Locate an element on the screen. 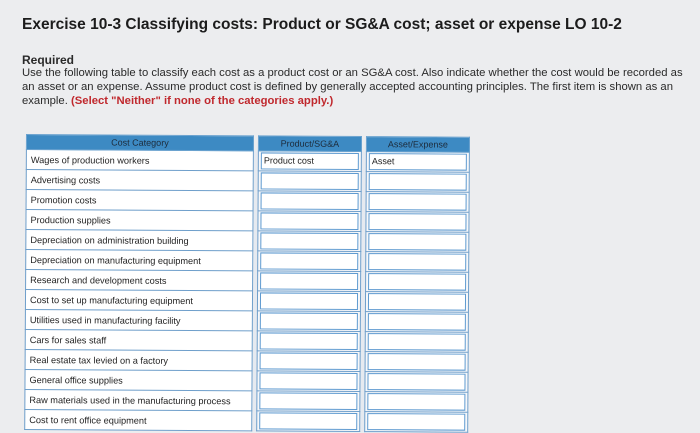 The width and height of the screenshot is (700, 433). table-row: Utilities used in manufacturing facility is located at coordinates (247, 321).